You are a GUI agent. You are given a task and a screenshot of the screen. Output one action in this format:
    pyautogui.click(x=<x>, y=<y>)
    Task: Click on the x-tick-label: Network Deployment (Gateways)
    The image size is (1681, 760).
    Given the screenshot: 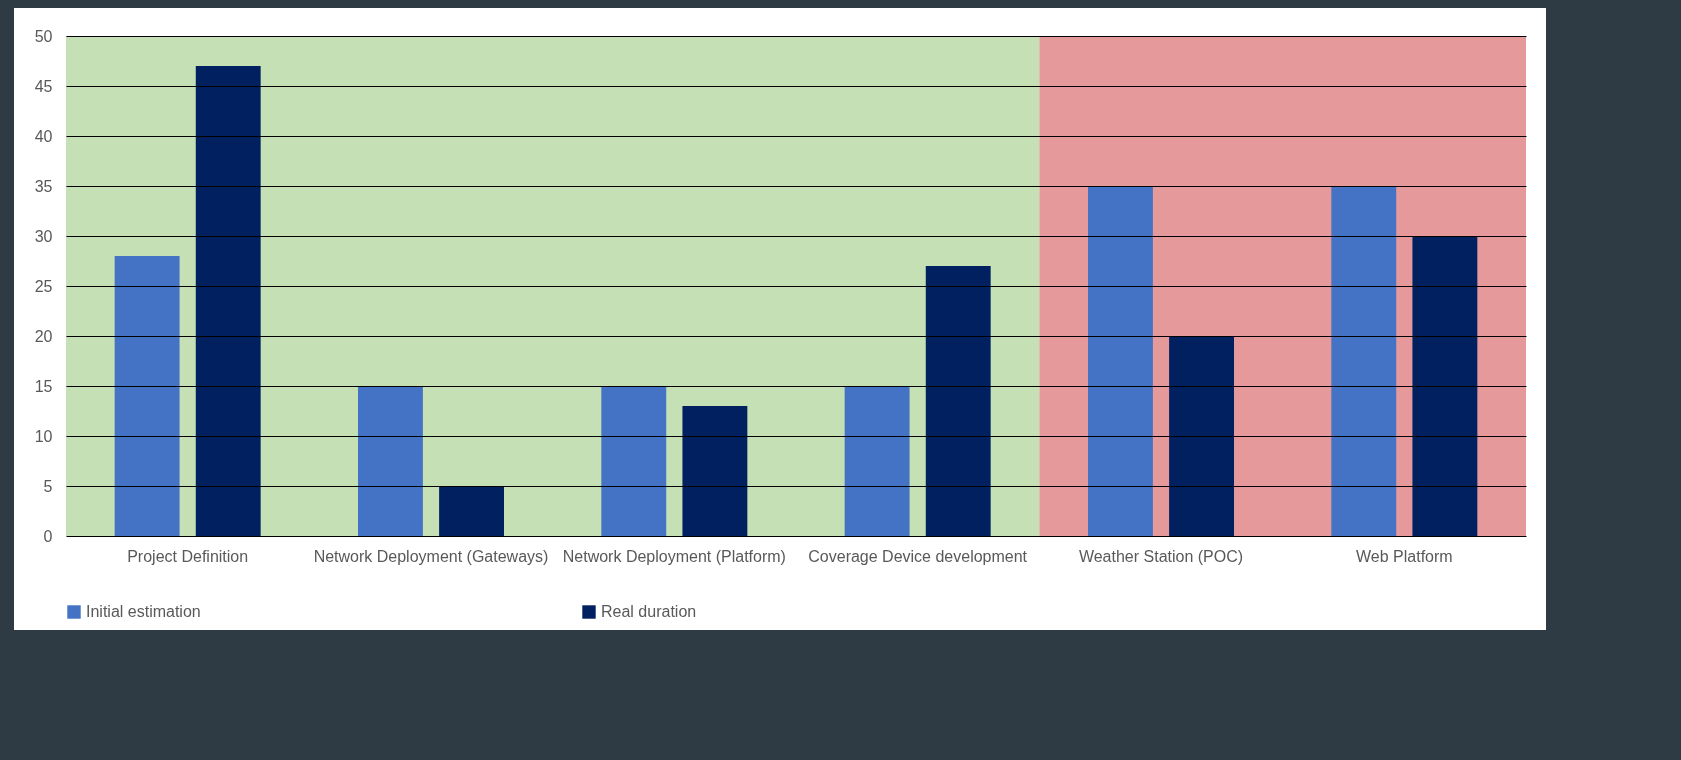 What is the action you would take?
    pyautogui.click(x=431, y=556)
    